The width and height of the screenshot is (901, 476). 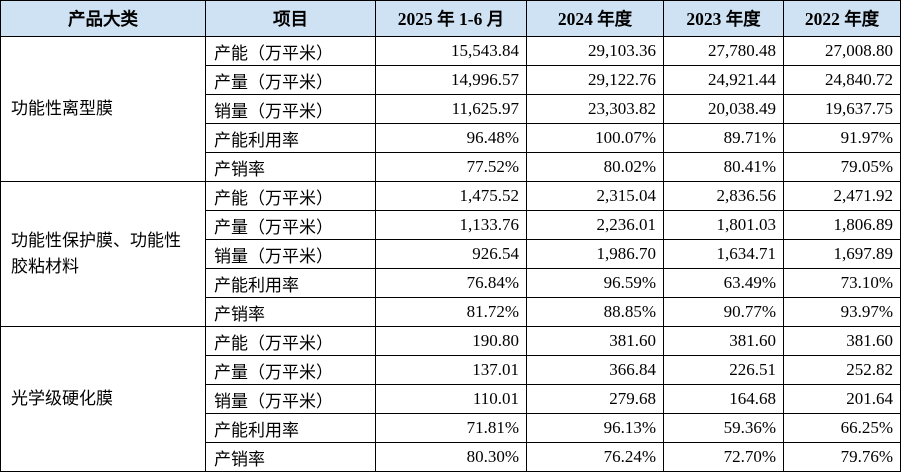 I want to click on value-cell: 96.59%, so click(x=595, y=283).